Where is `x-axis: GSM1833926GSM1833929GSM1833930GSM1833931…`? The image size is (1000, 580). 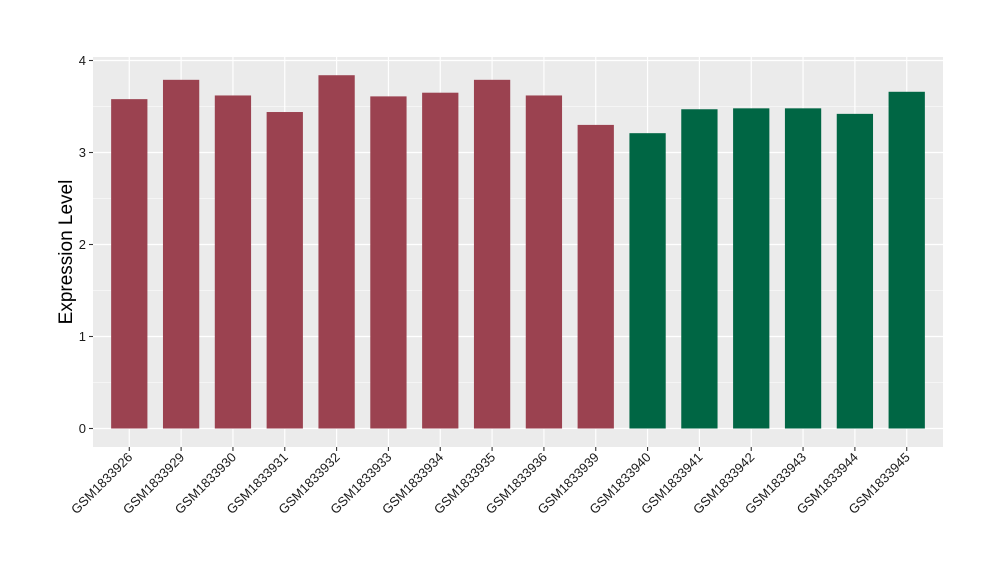 x-axis: GSM1833926GSM1833929GSM1833930GSM1833931… is located at coordinates (490, 482).